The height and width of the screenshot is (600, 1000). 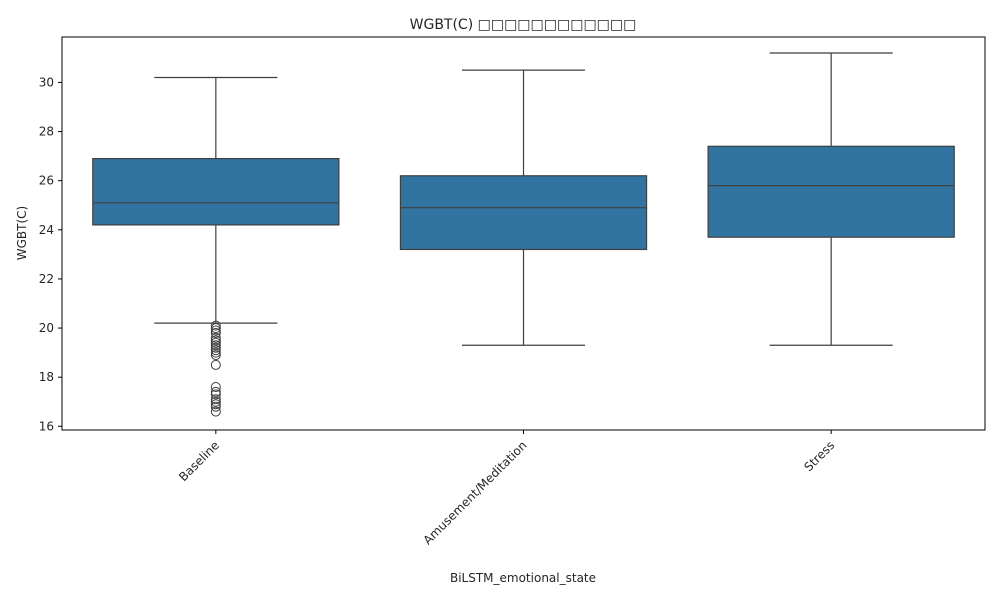 I want to click on x-tick-label: Amusement/Meditation, so click(x=475, y=492).